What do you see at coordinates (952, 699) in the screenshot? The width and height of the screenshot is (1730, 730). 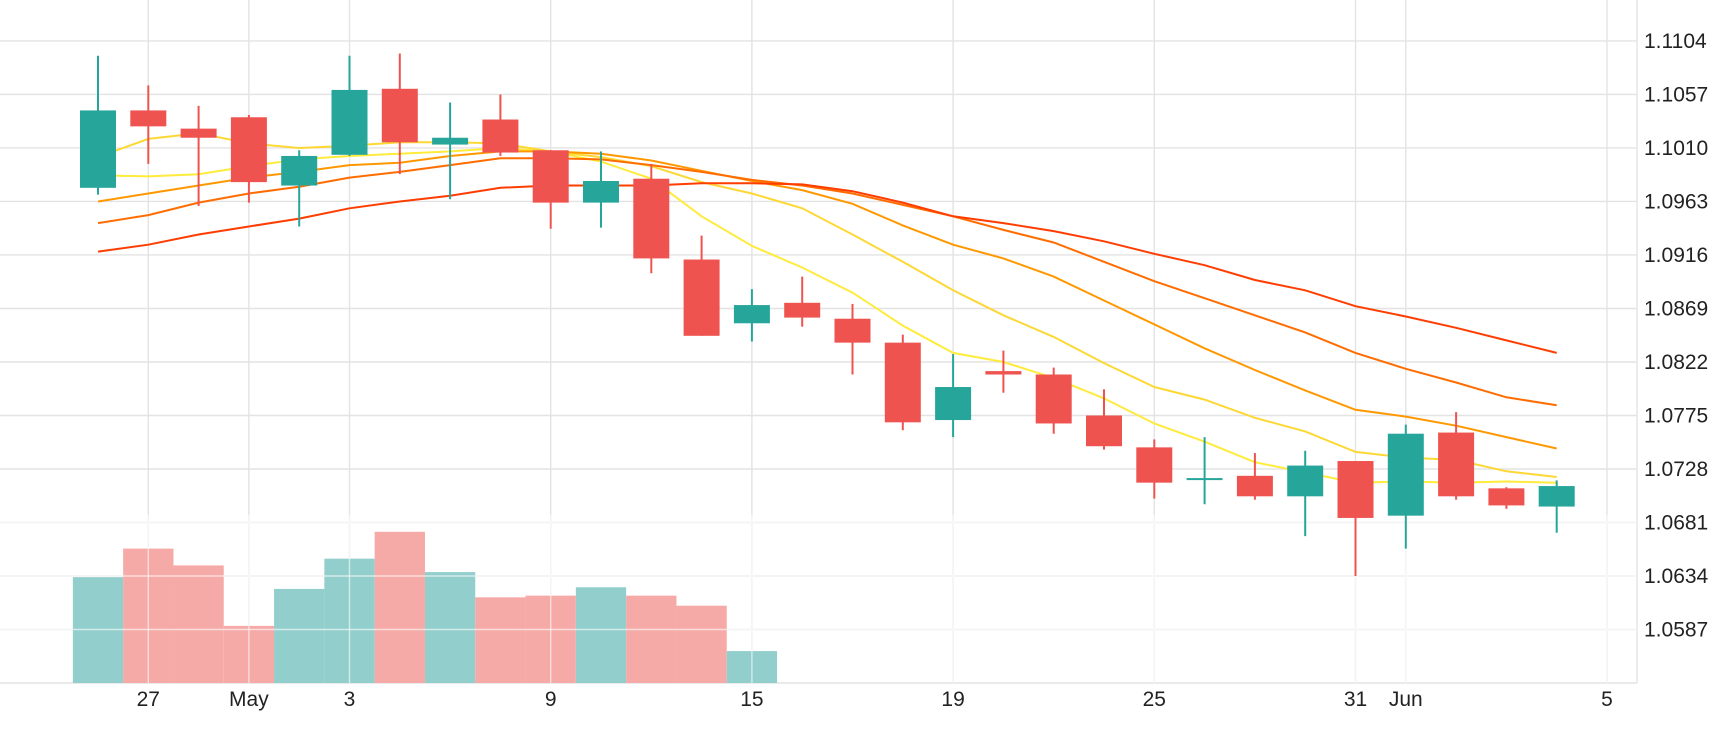 I see `x-tick-label: 19` at bounding box center [952, 699].